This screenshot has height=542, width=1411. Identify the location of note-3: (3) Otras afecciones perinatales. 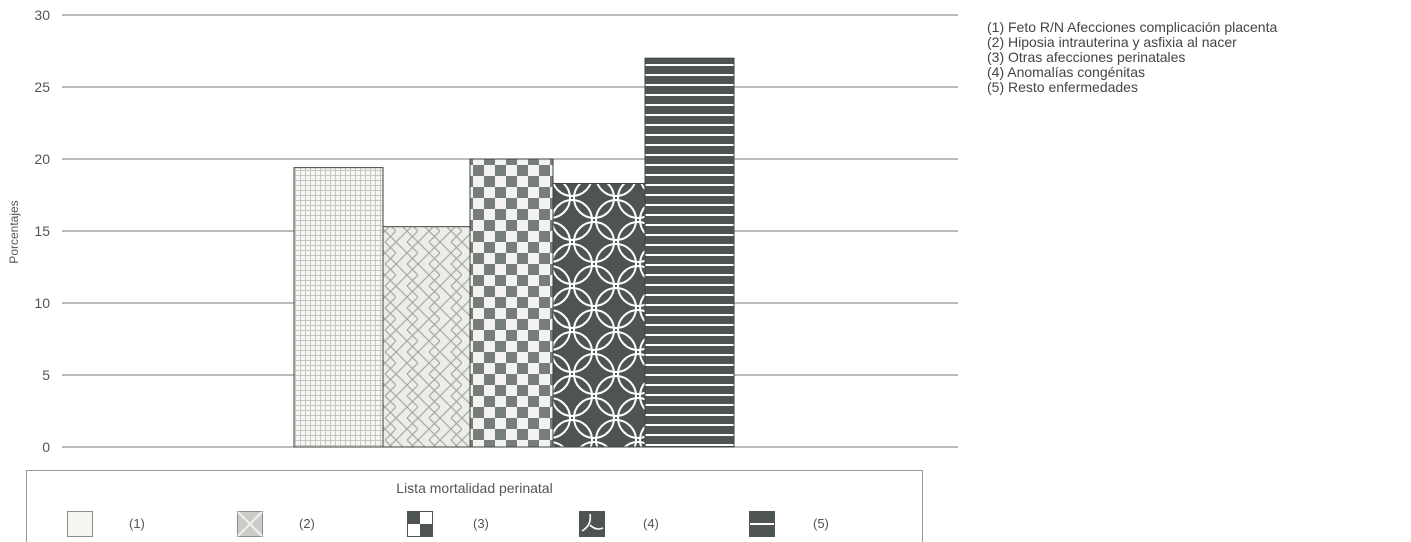
(1086, 57).